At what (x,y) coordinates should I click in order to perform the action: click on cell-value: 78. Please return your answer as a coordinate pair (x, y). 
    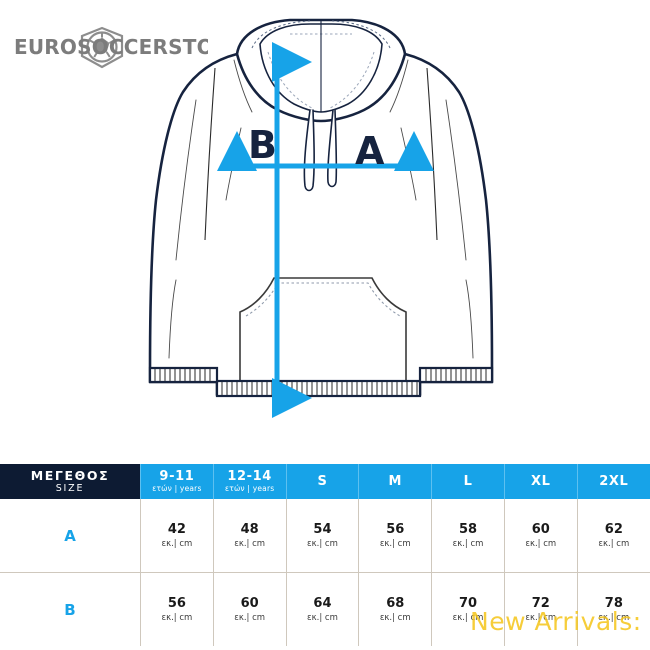
    Looking at the image, I should click on (613, 603).